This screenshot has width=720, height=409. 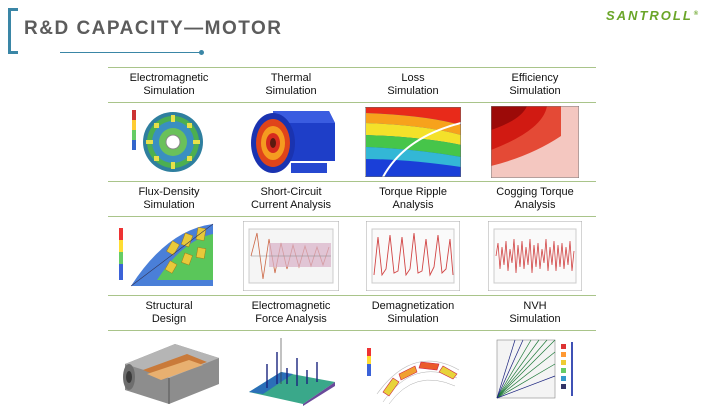 I want to click on capability-label: Cogging Torque Analysis, so click(x=535, y=198).